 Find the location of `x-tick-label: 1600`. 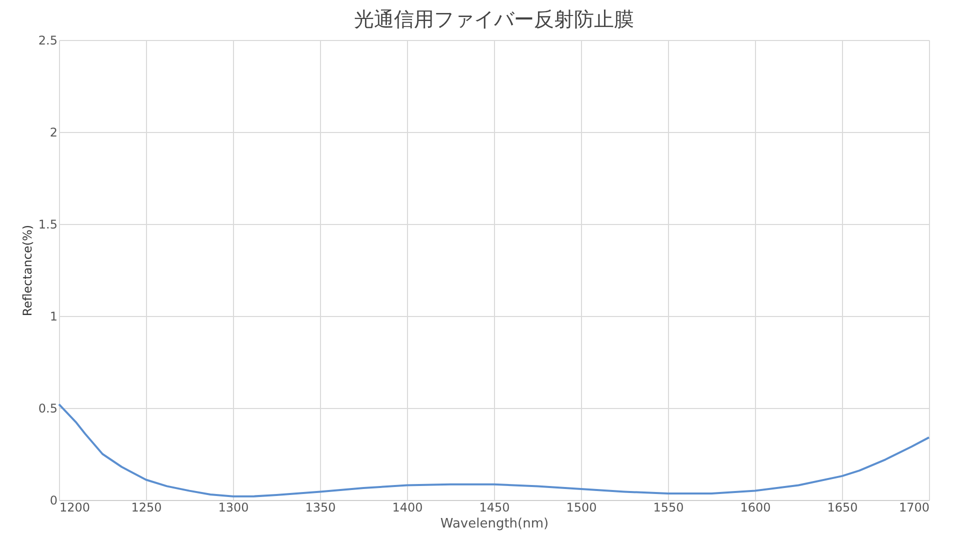

x-tick-label: 1600 is located at coordinates (755, 507).